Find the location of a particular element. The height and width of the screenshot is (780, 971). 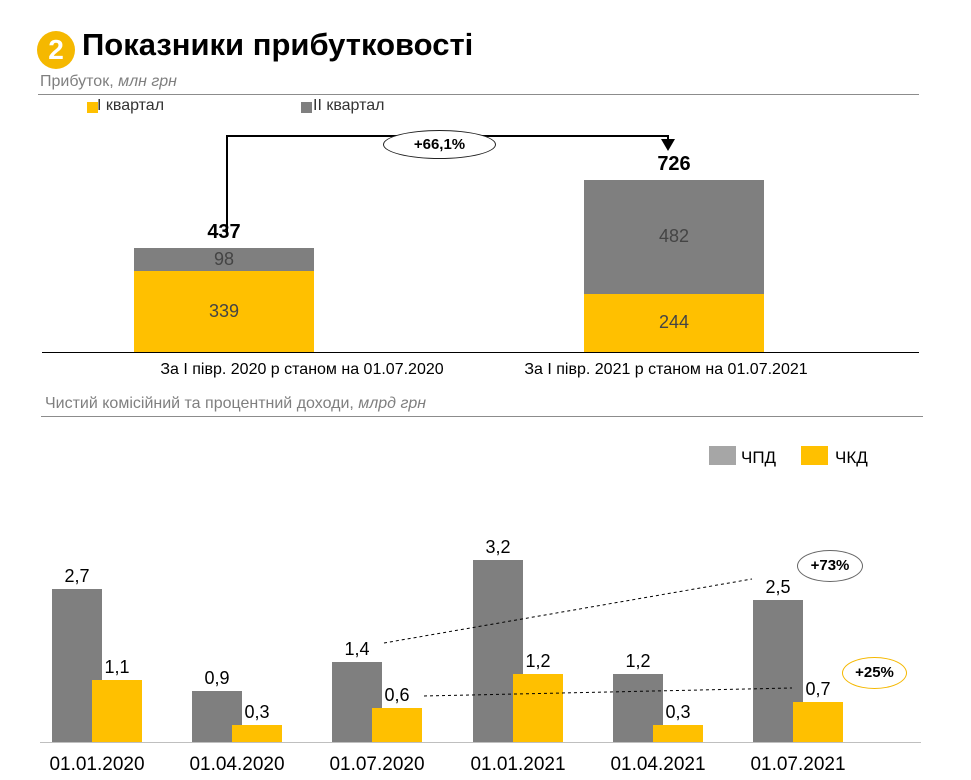

profit-axis-line is located at coordinates (480, 352).